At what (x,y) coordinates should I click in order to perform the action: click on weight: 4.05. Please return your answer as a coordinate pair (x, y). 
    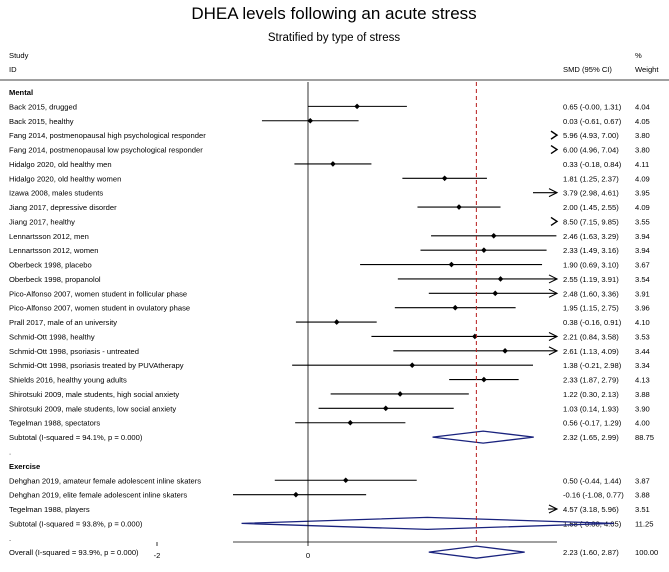
    Looking at the image, I should click on (642, 121).